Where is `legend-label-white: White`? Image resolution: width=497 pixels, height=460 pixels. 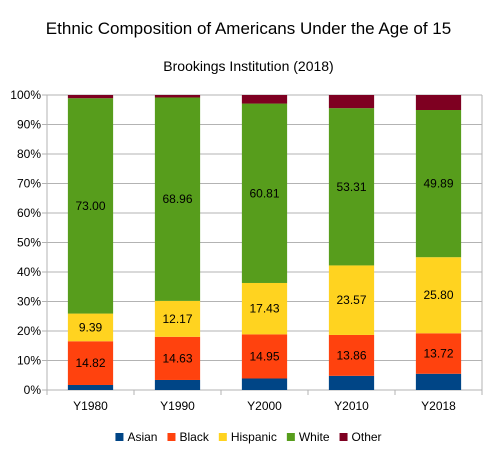
legend-label-white: White is located at coordinates (314, 437).